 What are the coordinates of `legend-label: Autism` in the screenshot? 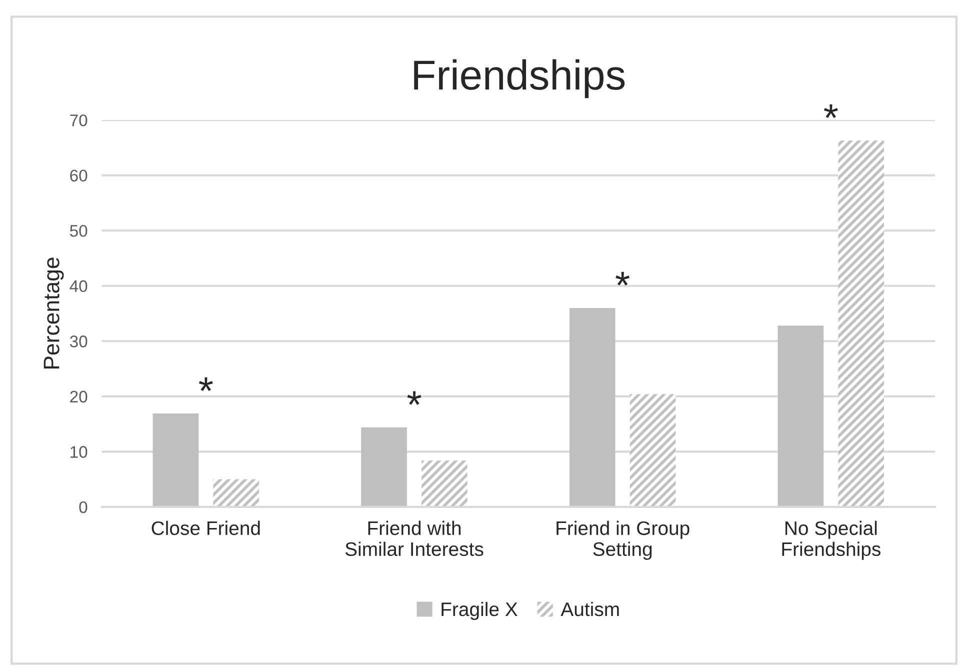 It's located at (589, 609).